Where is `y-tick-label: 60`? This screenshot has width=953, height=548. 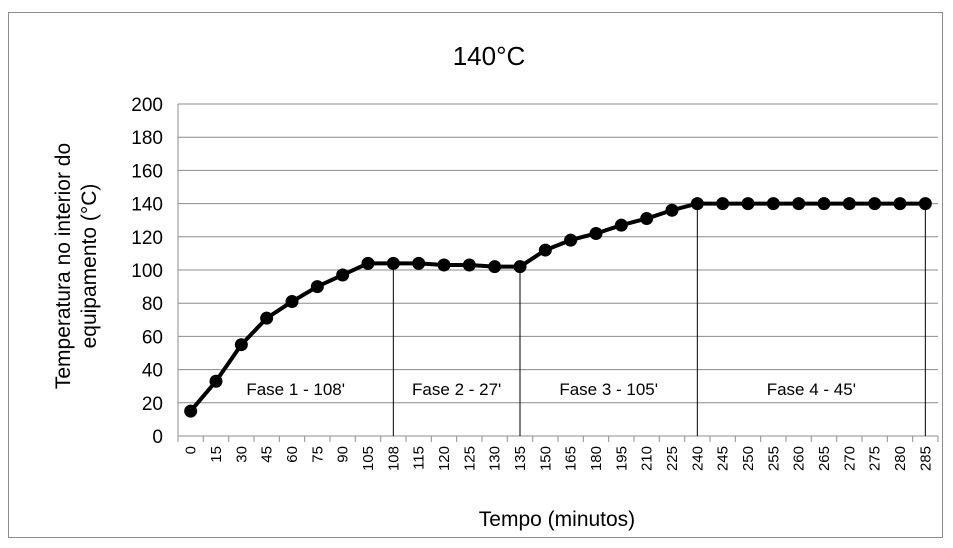
y-tick-label: 60 is located at coordinates (152, 337).